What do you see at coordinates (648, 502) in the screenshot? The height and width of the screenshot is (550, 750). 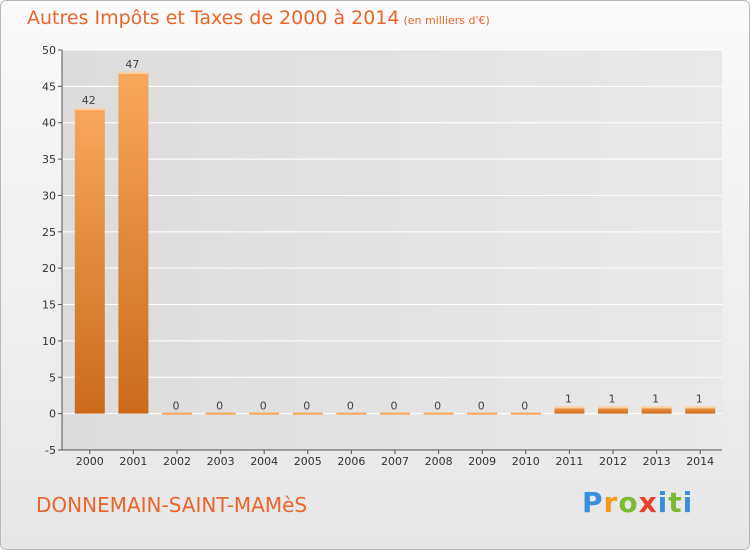 I see `logo-letter: x` at bounding box center [648, 502].